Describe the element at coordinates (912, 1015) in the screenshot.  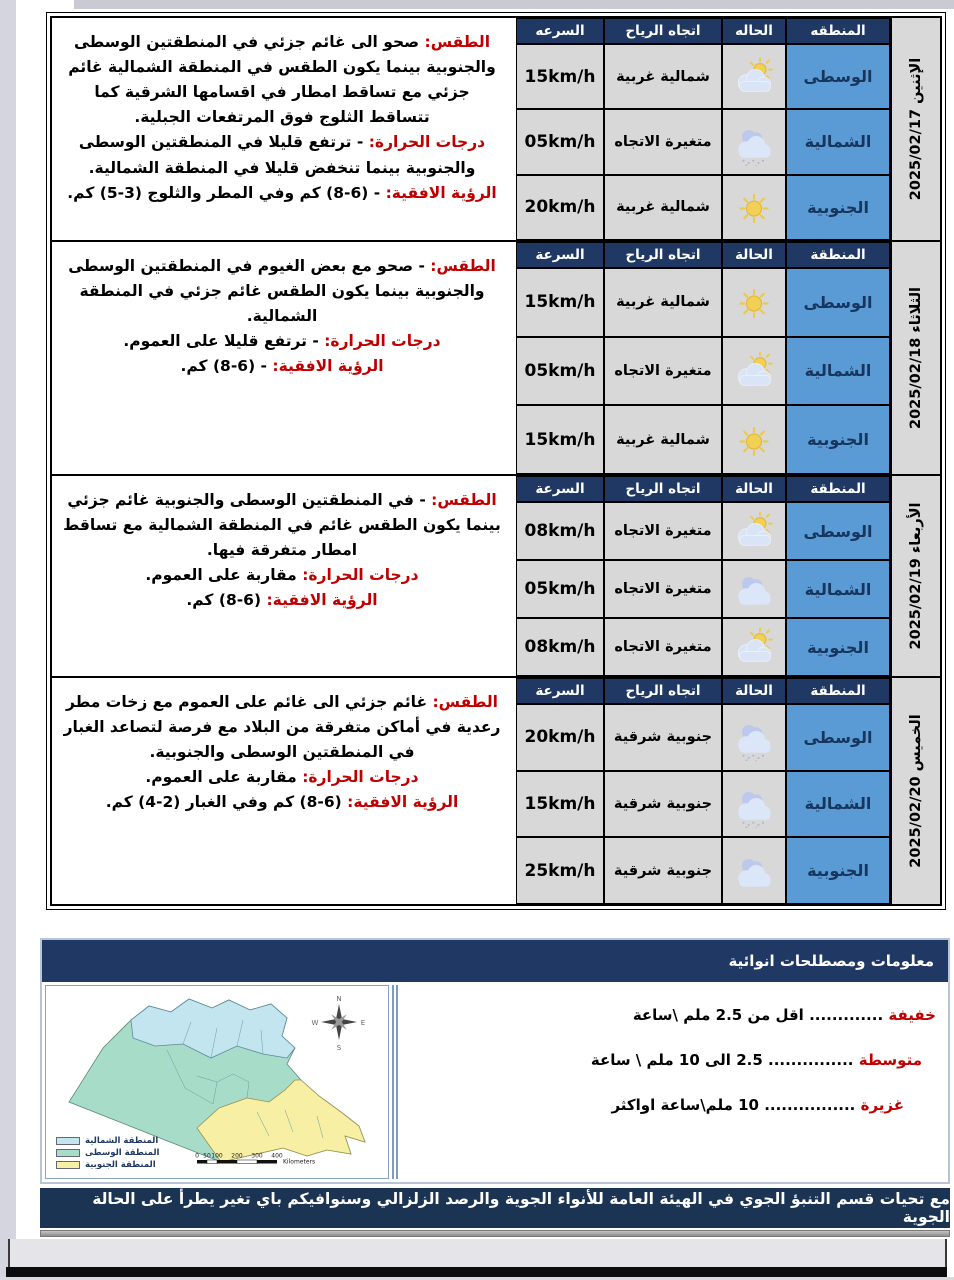
I see `term-name: خفيفة` at that location.